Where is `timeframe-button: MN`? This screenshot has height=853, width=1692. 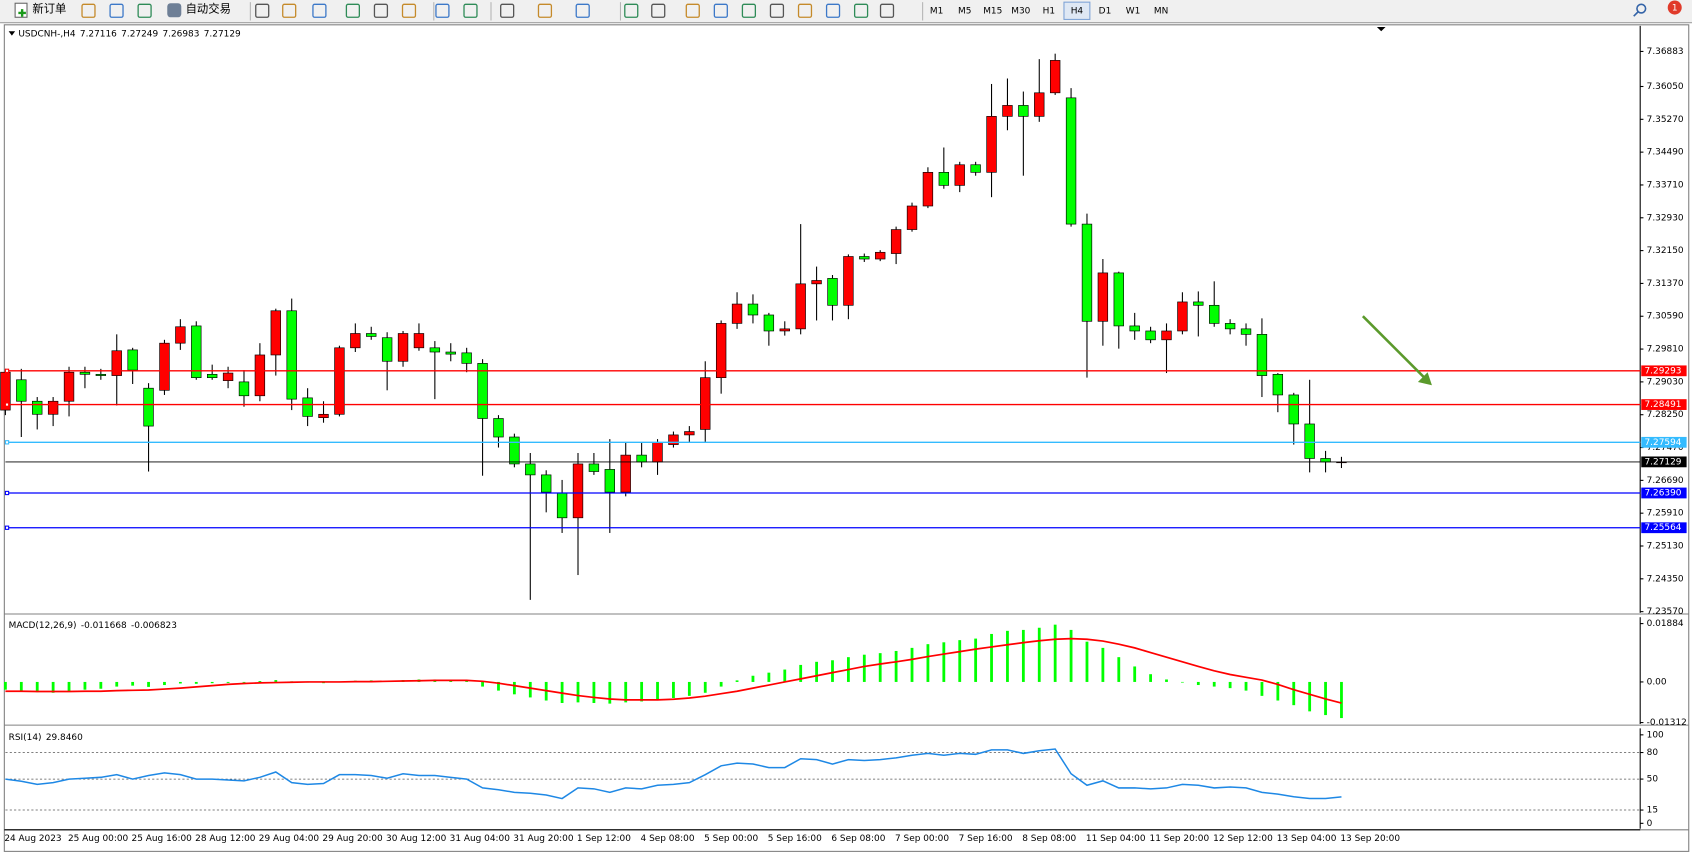 timeframe-button: MN is located at coordinates (1161, 11).